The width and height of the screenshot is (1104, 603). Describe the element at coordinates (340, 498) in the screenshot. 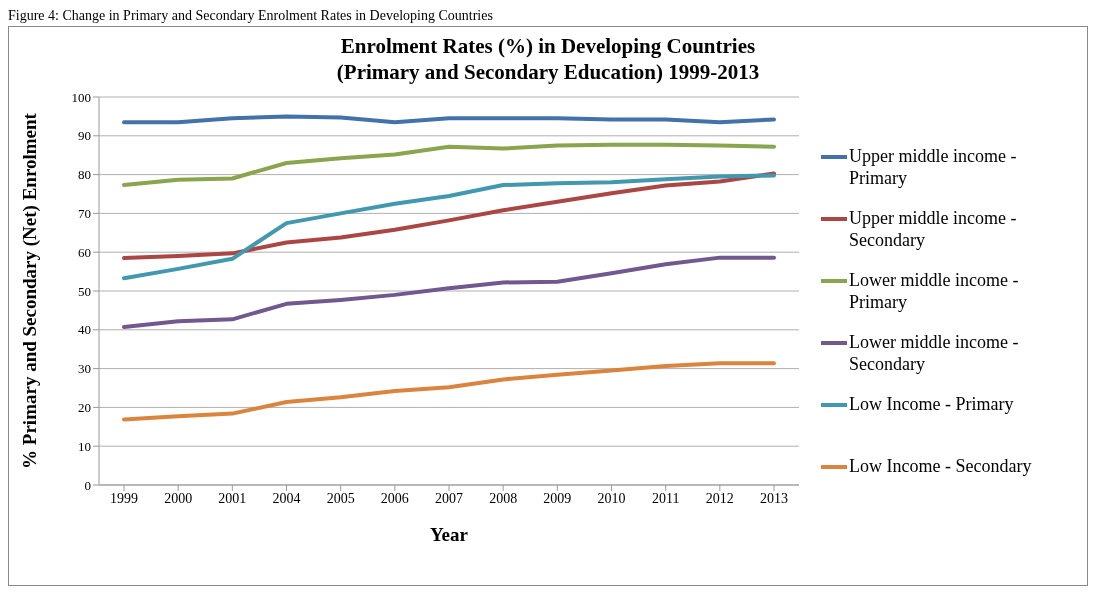

I see `x-tick-label: 2005` at that location.